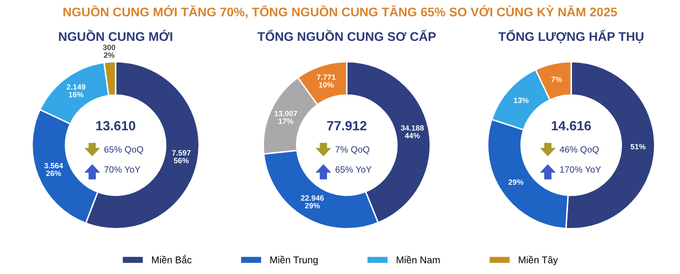  What do you see at coordinates (571, 125) in the screenshot?
I see `text: 14.616` at bounding box center [571, 125].